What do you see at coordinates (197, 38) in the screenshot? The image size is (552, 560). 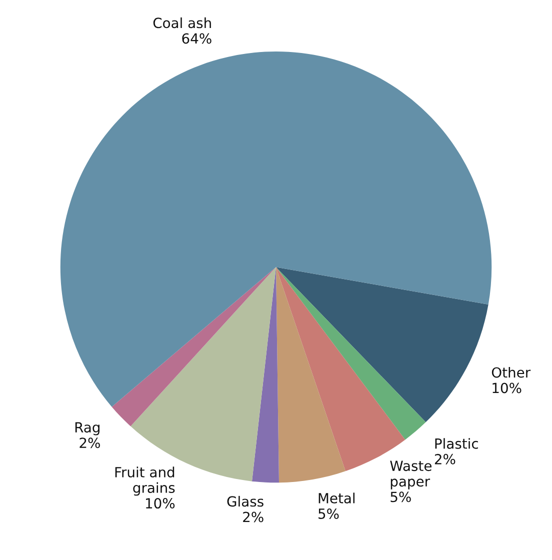 I see `data-label: 64%` at bounding box center [197, 38].